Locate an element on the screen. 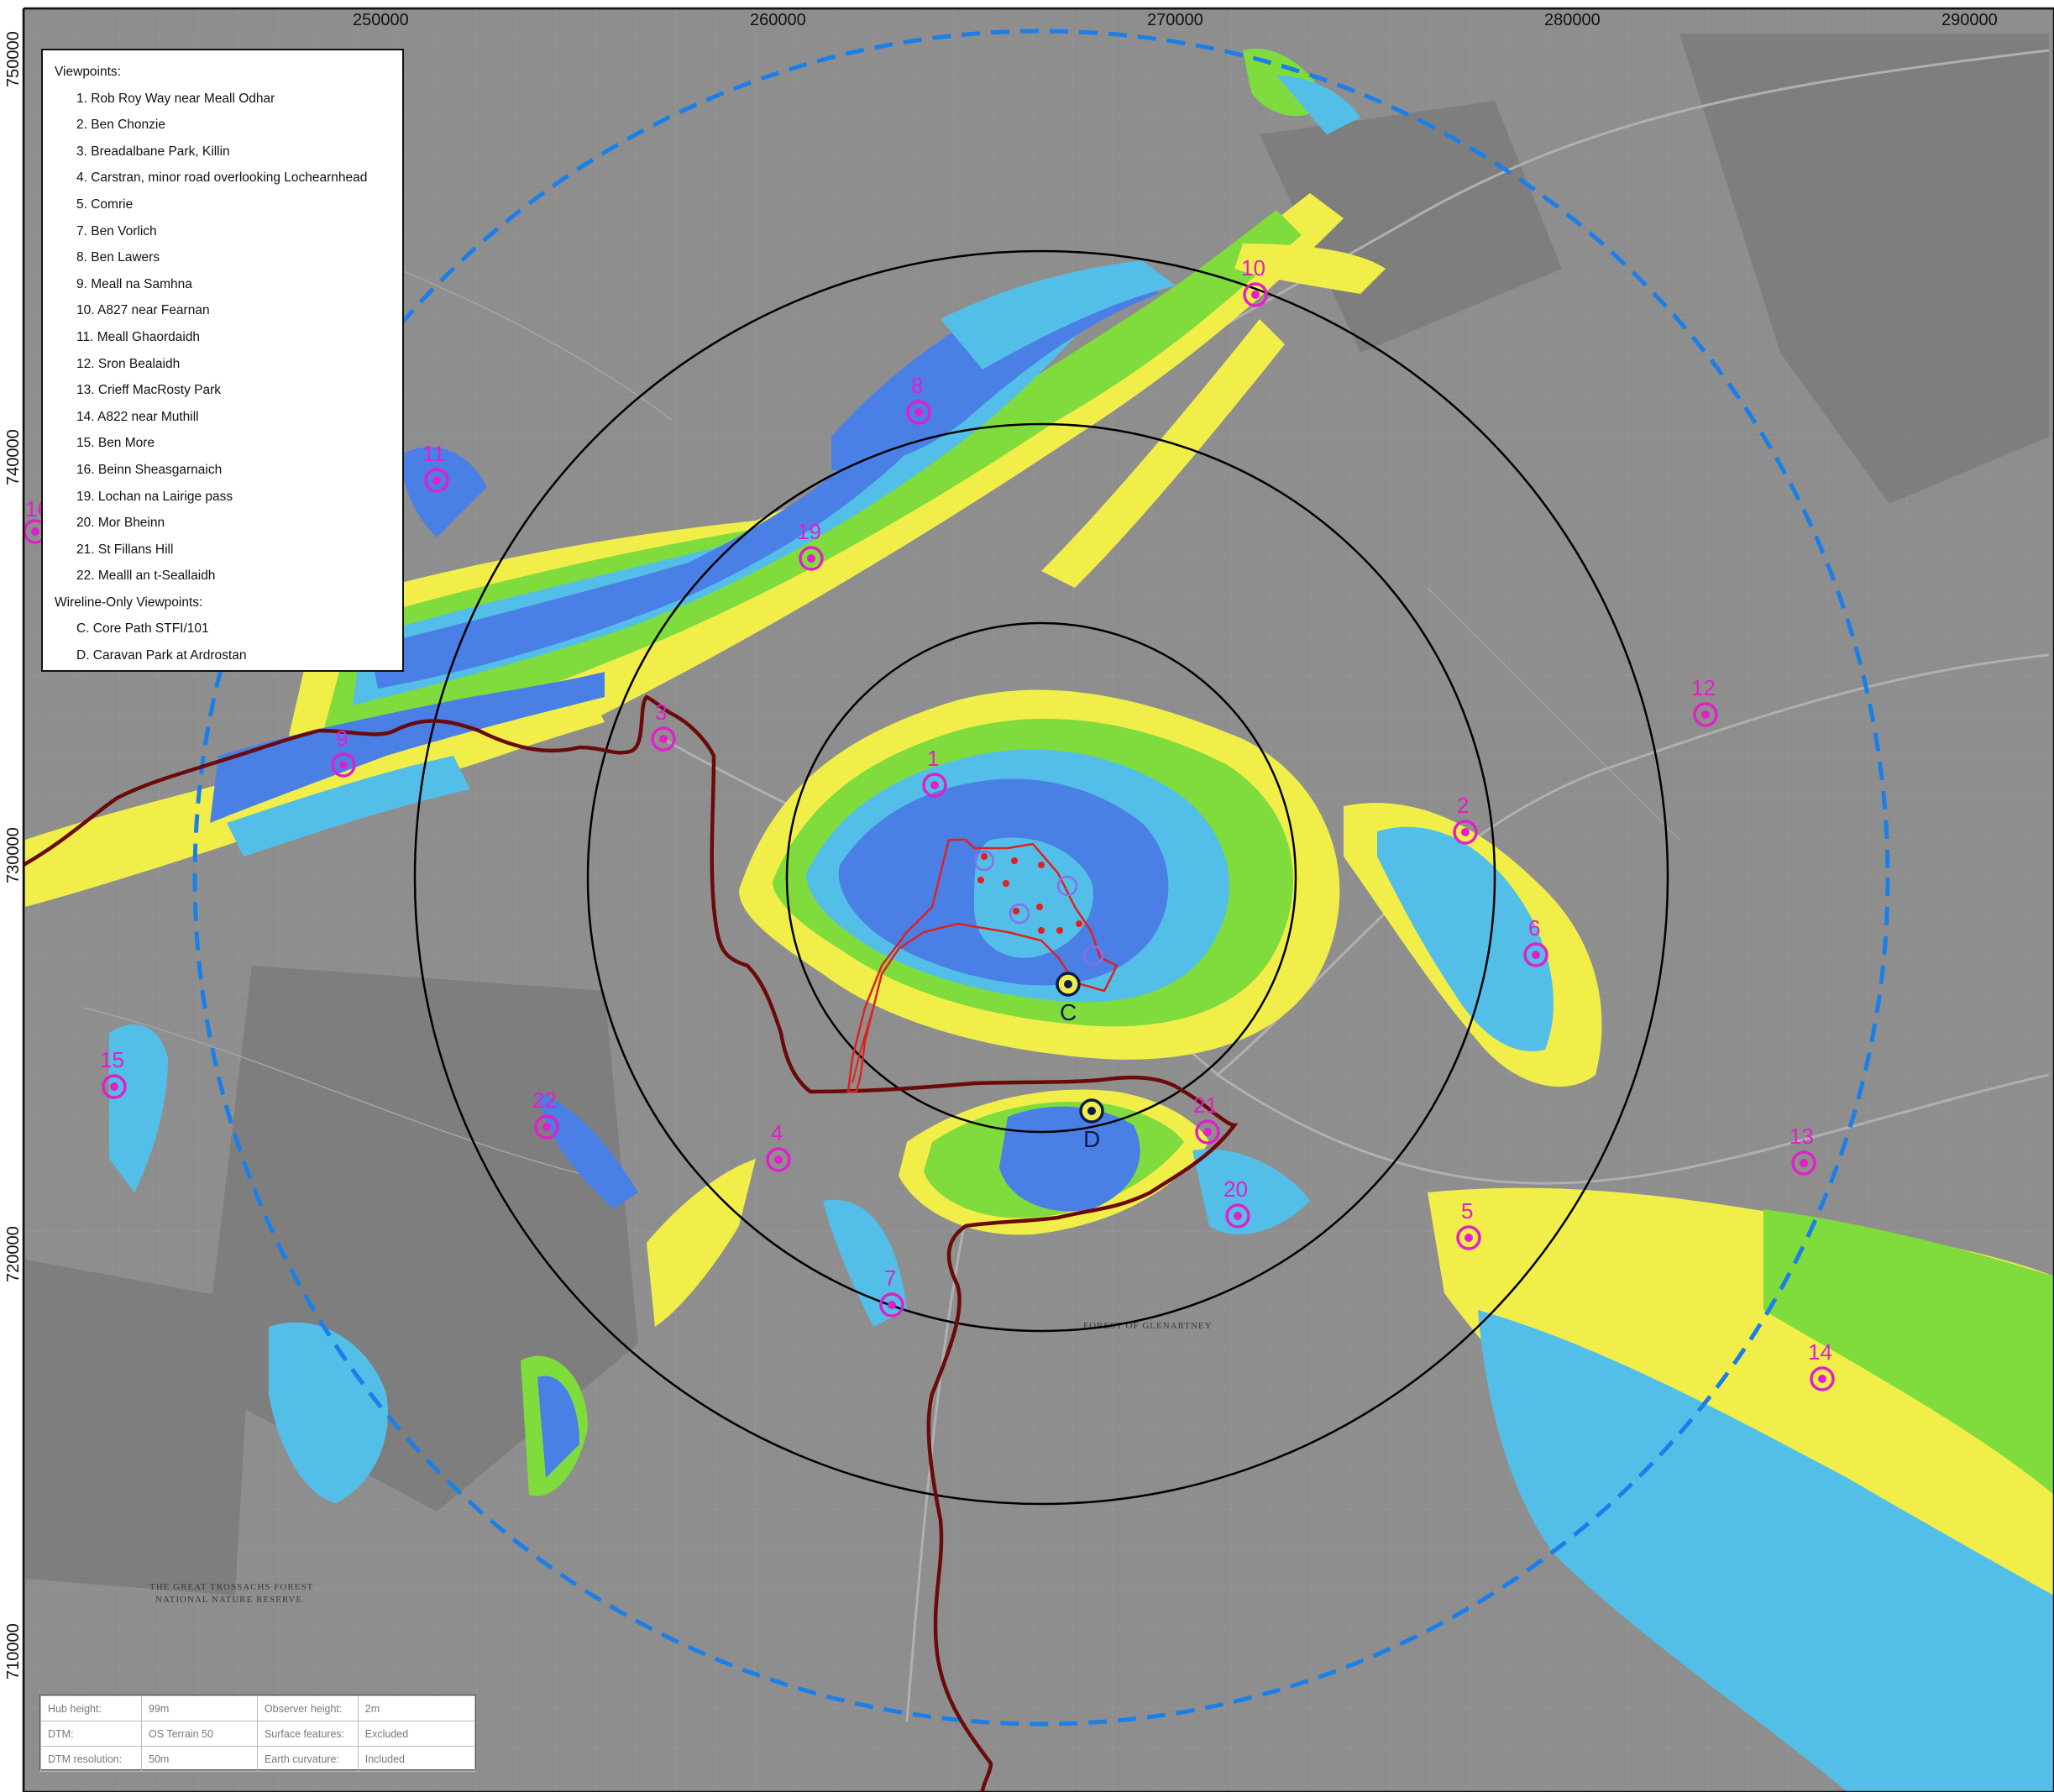  observer-height-label: Observer height: is located at coordinates (307, 1708).